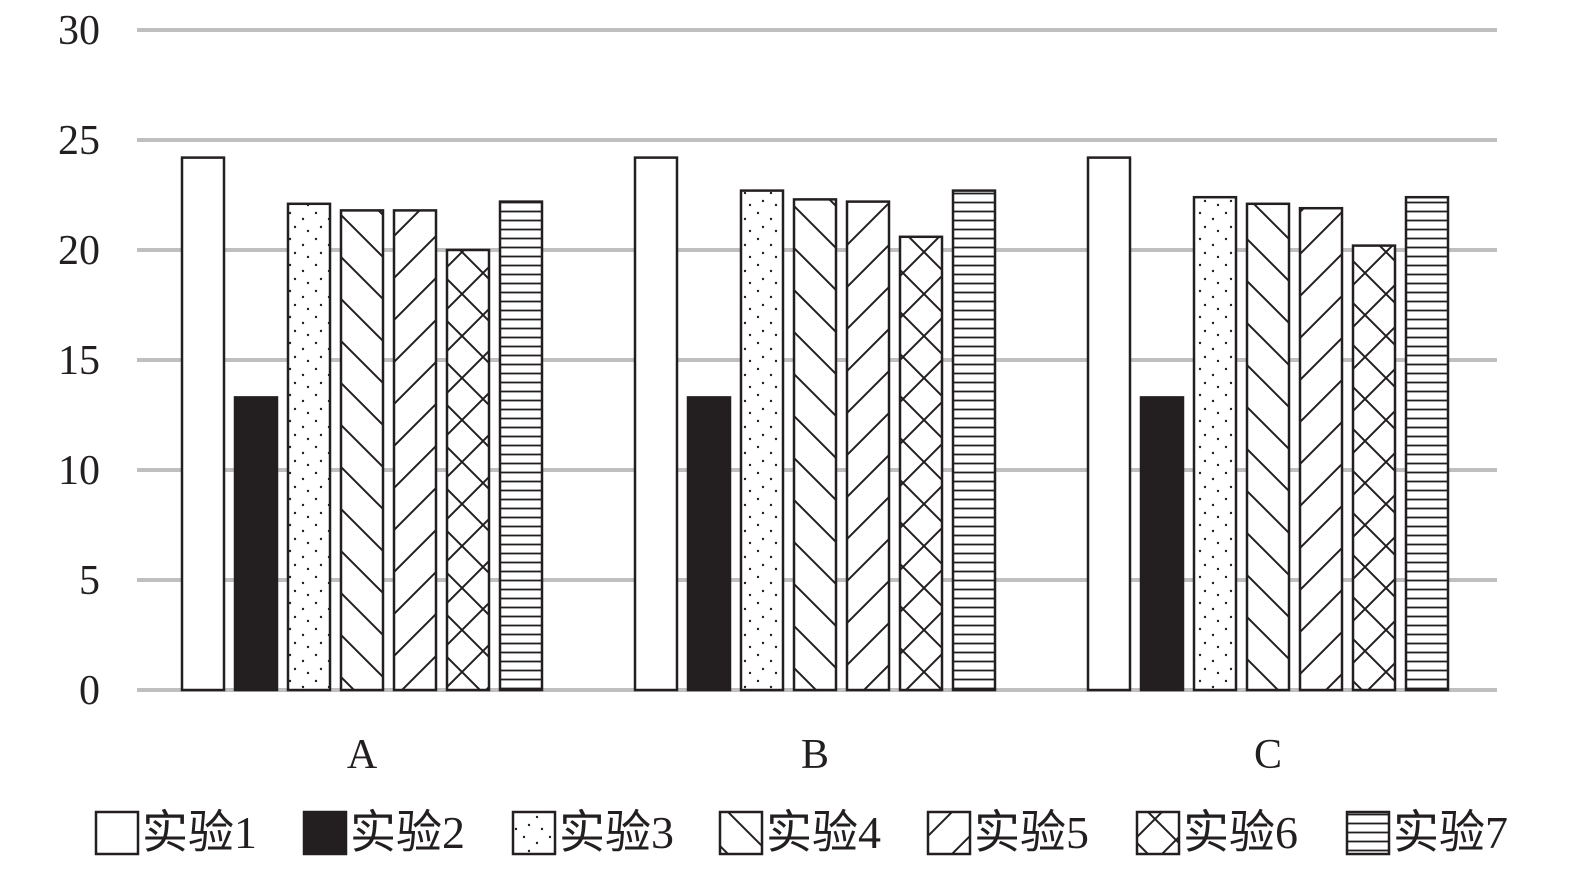 This screenshot has height=870, width=1575. I want to click on y-tick-label: 15, so click(79, 361).